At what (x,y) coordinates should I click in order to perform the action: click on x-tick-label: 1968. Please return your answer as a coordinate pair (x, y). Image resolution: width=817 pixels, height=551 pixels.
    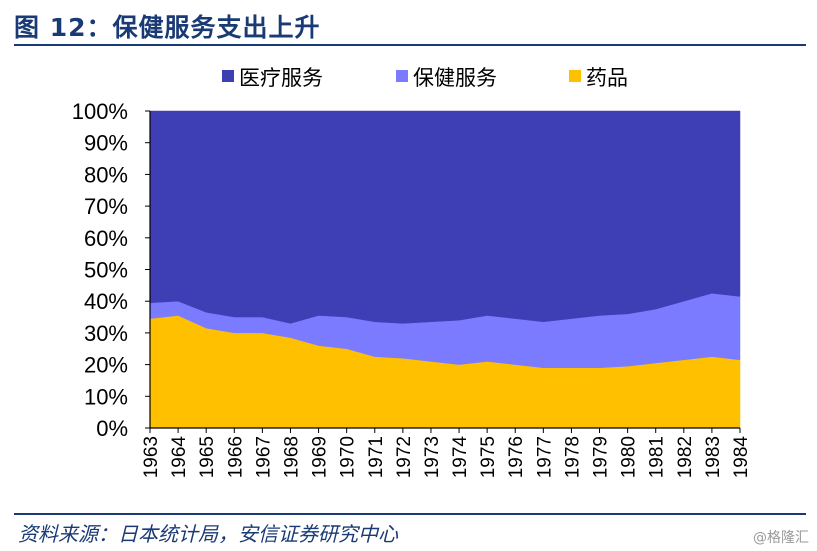
    Looking at the image, I should click on (291, 457).